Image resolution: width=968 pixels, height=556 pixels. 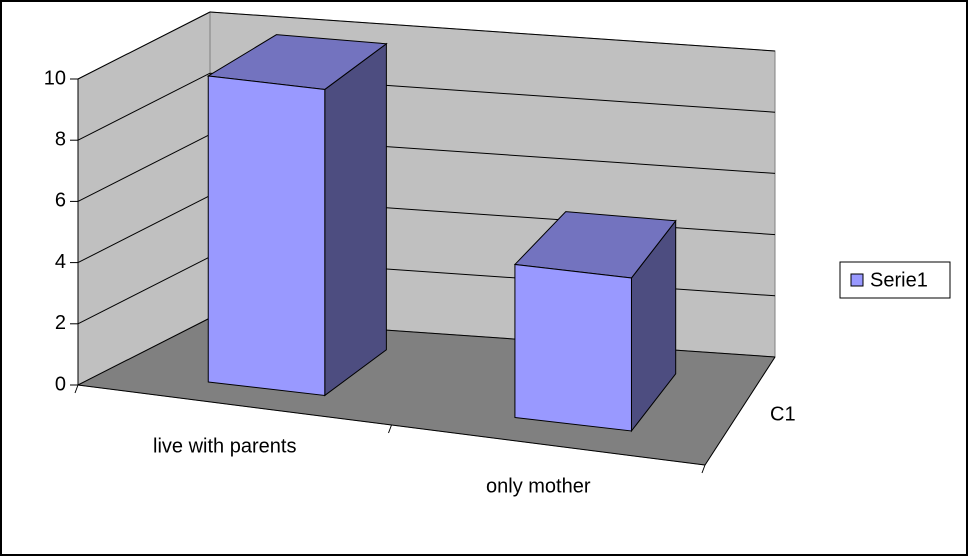 I want to click on y-tick-label: 4, so click(x=60, y=262).